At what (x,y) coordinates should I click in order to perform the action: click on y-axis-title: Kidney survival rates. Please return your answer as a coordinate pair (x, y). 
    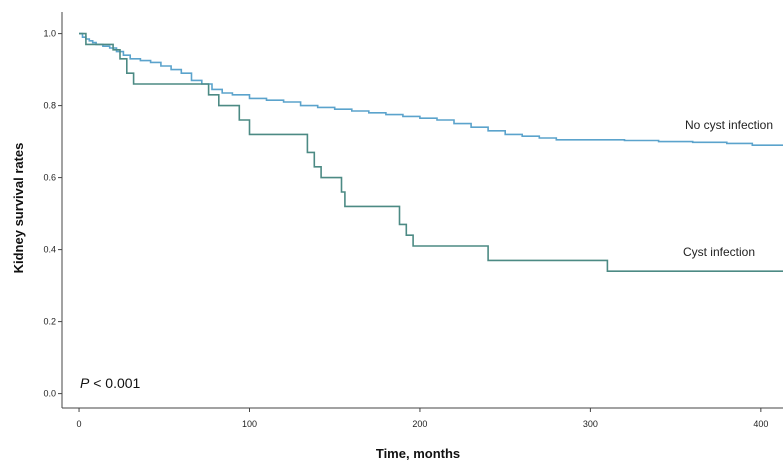
    Looking at the image, I should click on (18, 208).